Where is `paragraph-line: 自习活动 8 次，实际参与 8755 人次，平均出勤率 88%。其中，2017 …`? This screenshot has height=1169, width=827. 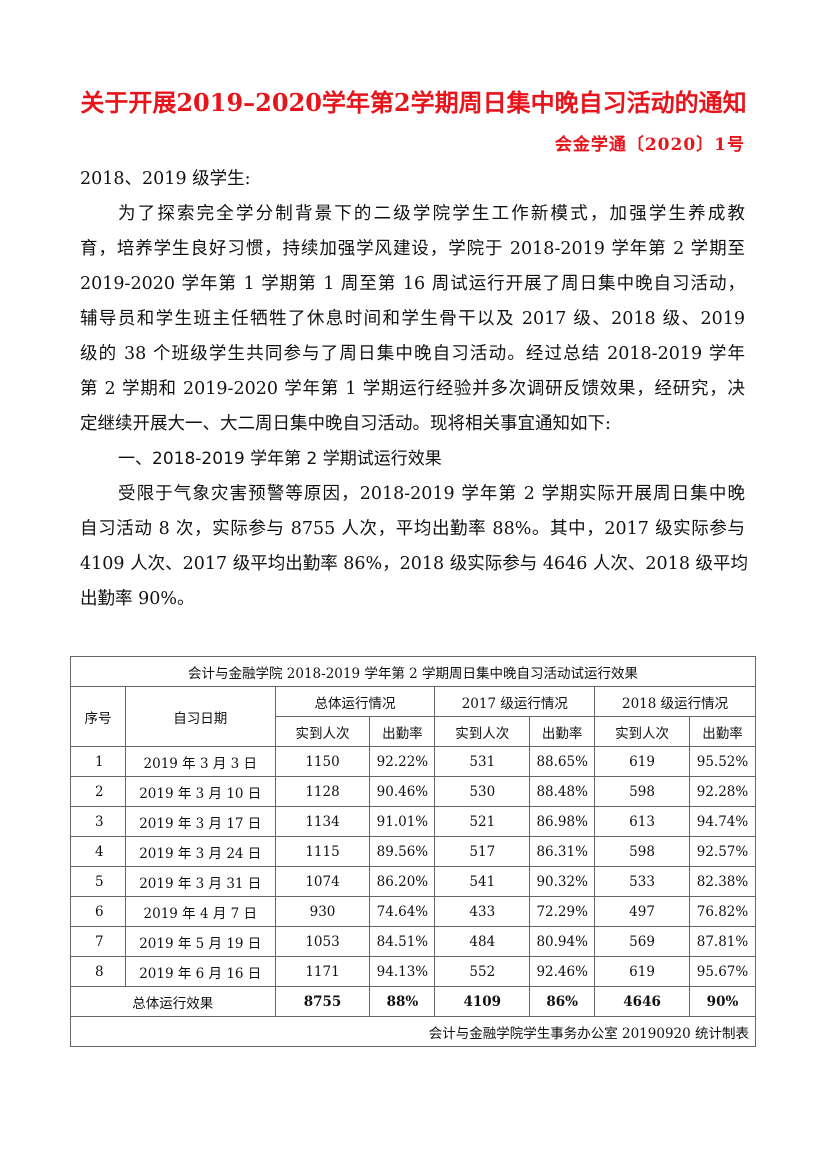
paragraph-line: 自习活动 8 次，实际参与 8755 人次，平均出勤率 88%。其中，2017 … is located at coordinates (412, 529).